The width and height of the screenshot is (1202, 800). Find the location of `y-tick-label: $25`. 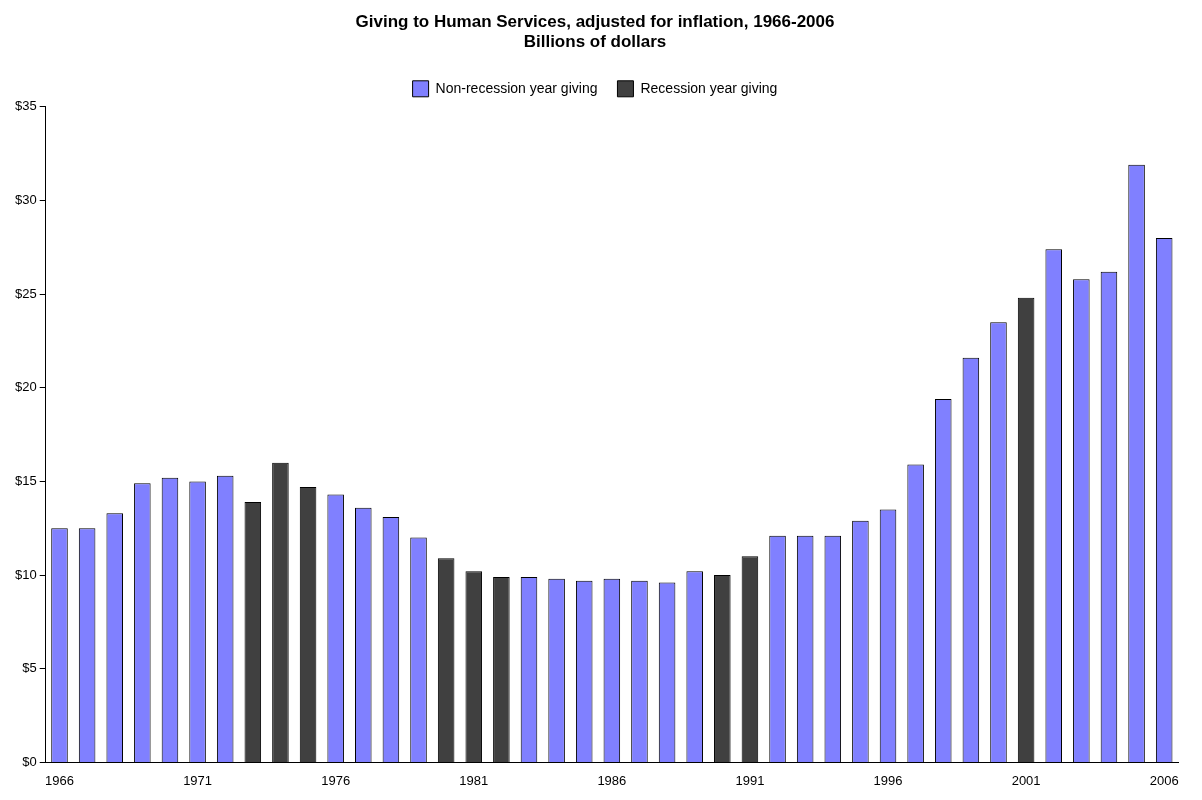

y-tick-label: $25 is located at coordinates (25, 293).